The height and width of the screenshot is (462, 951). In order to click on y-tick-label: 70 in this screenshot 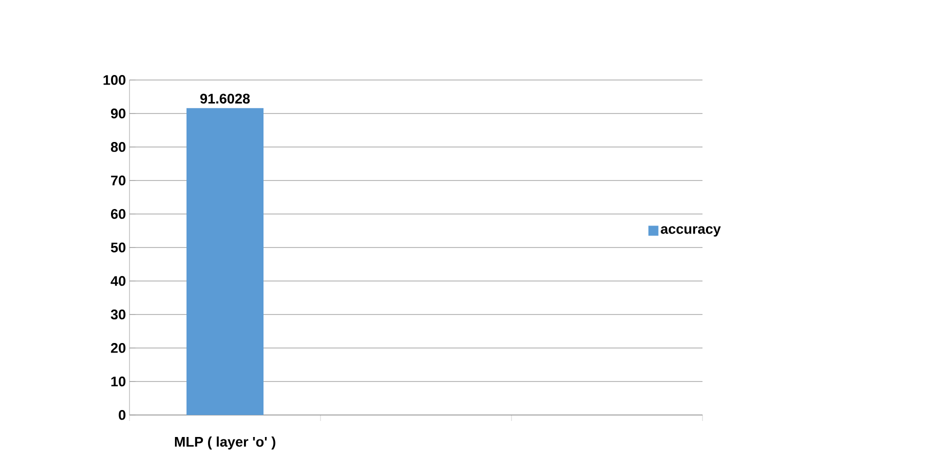, I will do `click(118, 181)`.